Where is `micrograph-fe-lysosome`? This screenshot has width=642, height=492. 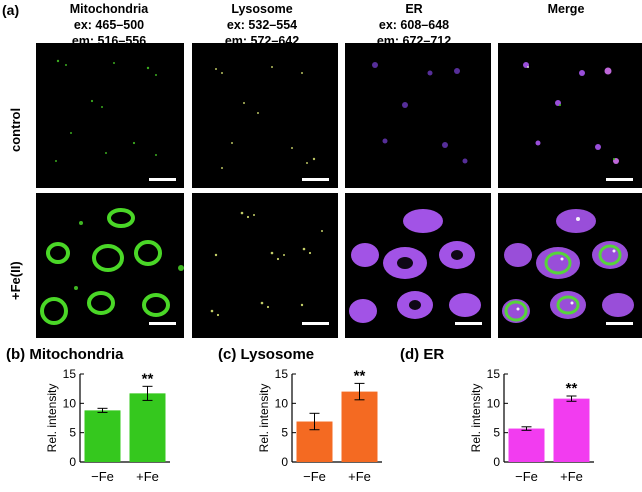 micrograph-fe-lysosome is located at coordinates (265, 265).